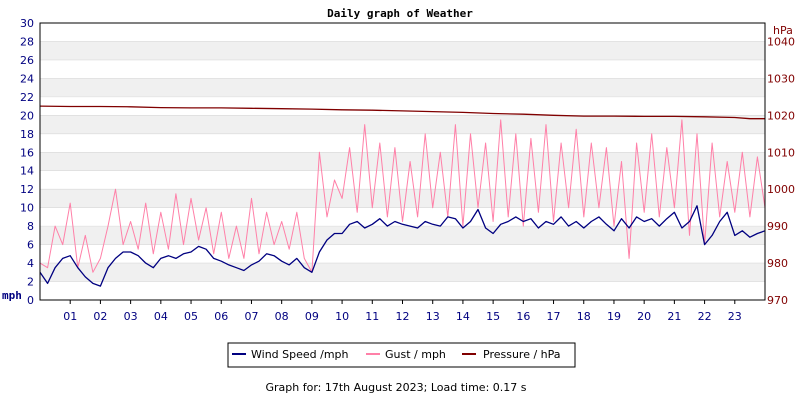 This screenshot has width=800, height=400. Describe the element at coordinates (777, 263) in the screenshot. I see `y-right-tick-label: 980` at that location.